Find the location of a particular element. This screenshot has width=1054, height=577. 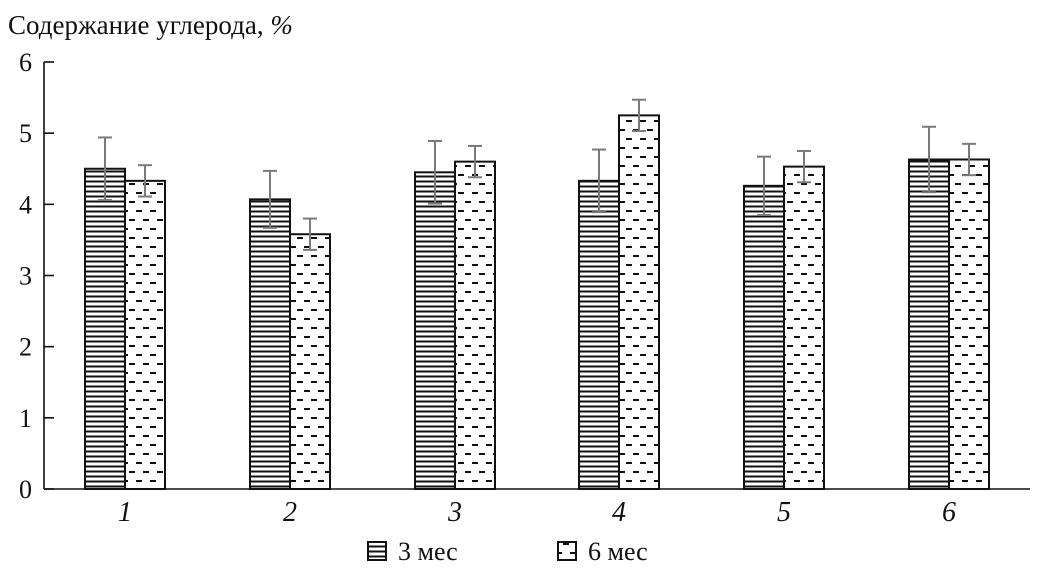

y-axis: 0 1 2 3 4 5 6 is located at coordinates (36, 276).